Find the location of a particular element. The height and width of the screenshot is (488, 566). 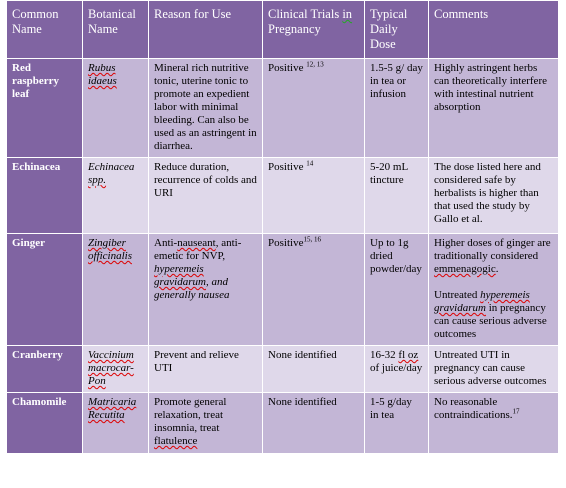

table-cell: Positive 12, 13 is located at coordinates (313, 108).